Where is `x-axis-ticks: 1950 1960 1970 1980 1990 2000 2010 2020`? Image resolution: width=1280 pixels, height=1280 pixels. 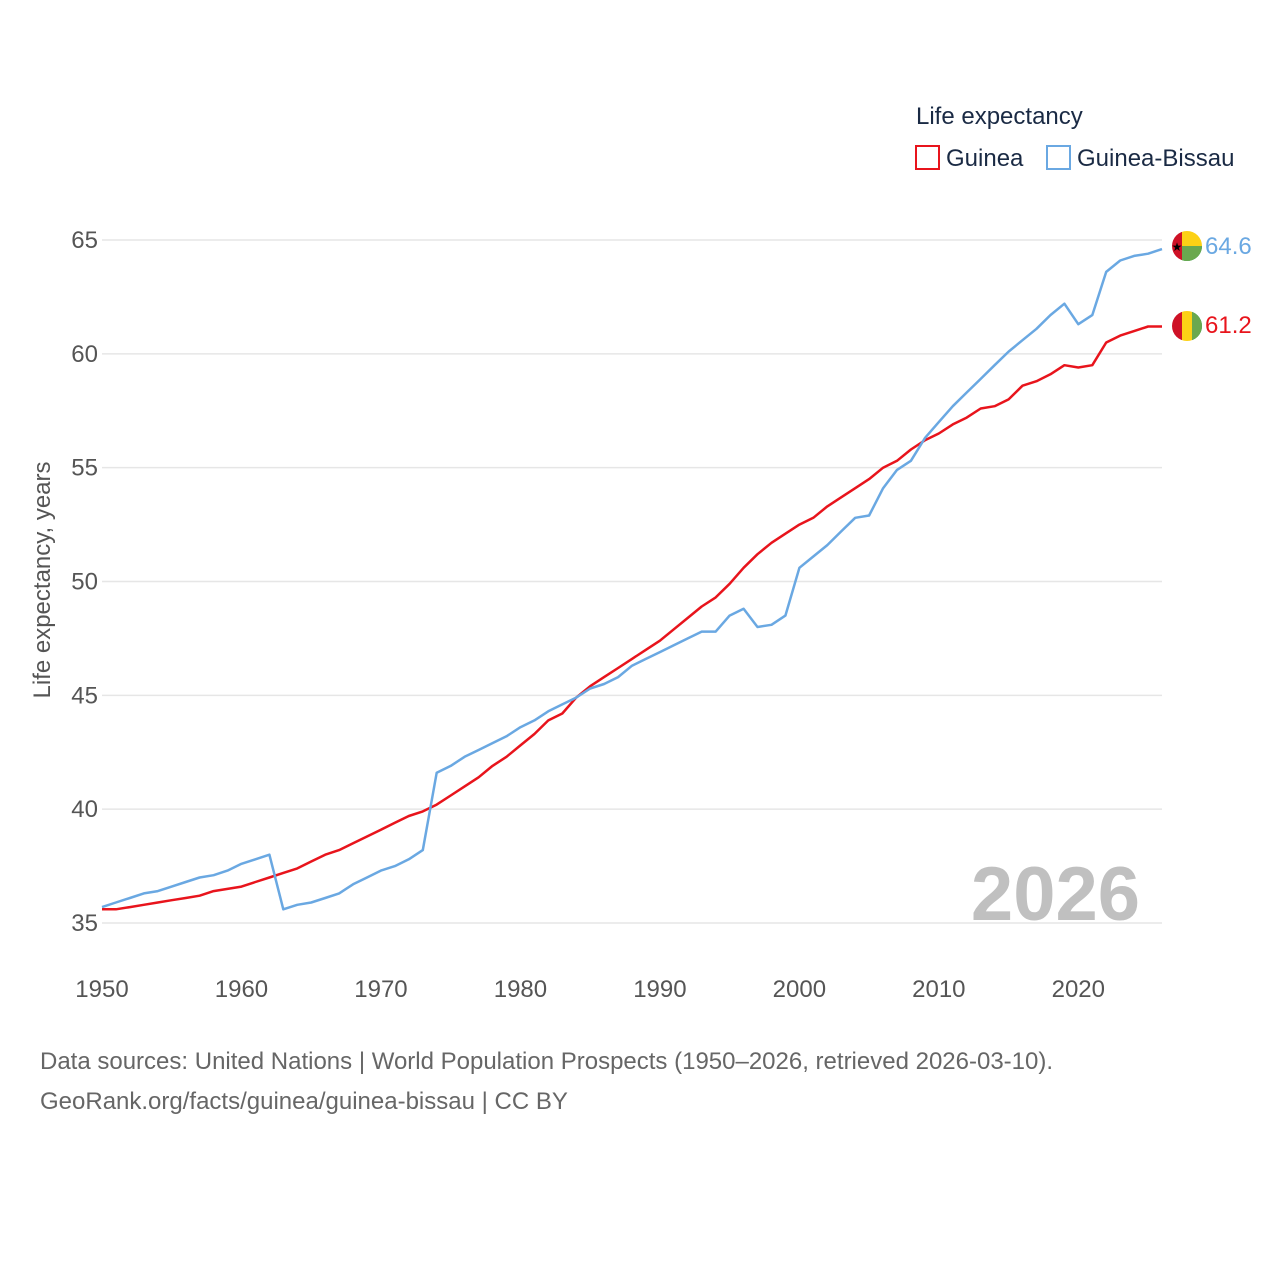 x-axis-ticks: 1950 1960 1970 1980 1990 2000 2010 2020 is located at coordinates (590, 989).